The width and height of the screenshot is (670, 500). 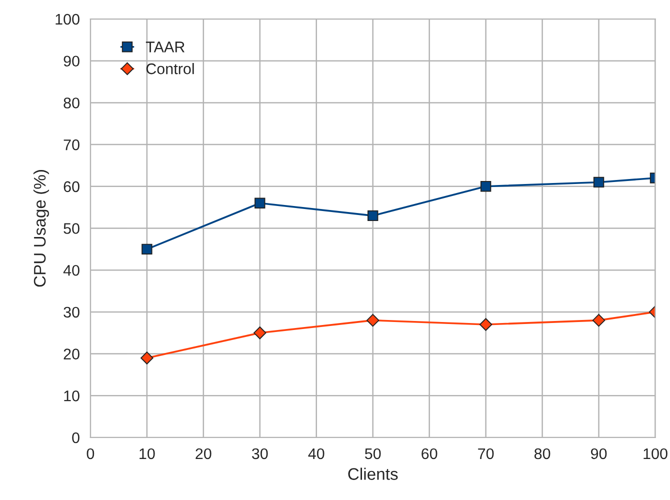 What do you see at coordinates (72, 312) in the screenshot?
I see `y-tick-label: 30` at bounding box center [72, 312].